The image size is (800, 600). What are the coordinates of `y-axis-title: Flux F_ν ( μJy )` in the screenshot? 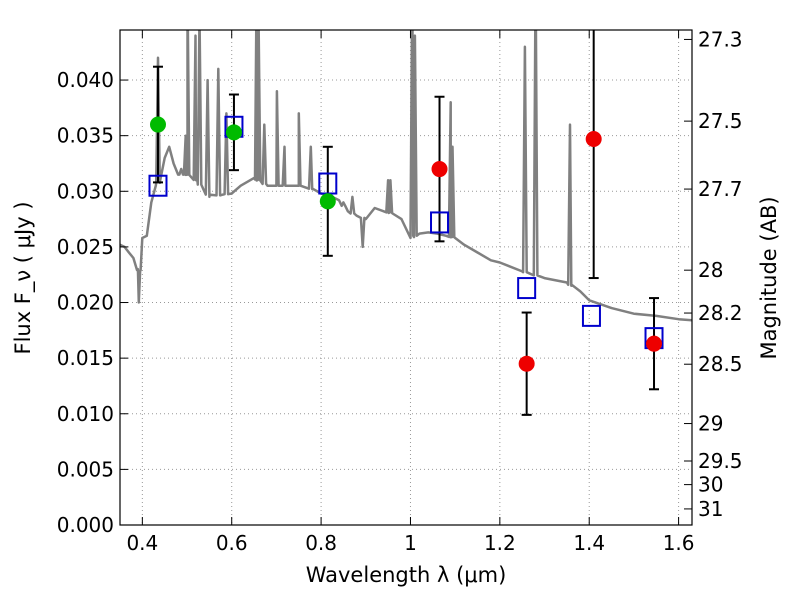 It's located at (23, 277).